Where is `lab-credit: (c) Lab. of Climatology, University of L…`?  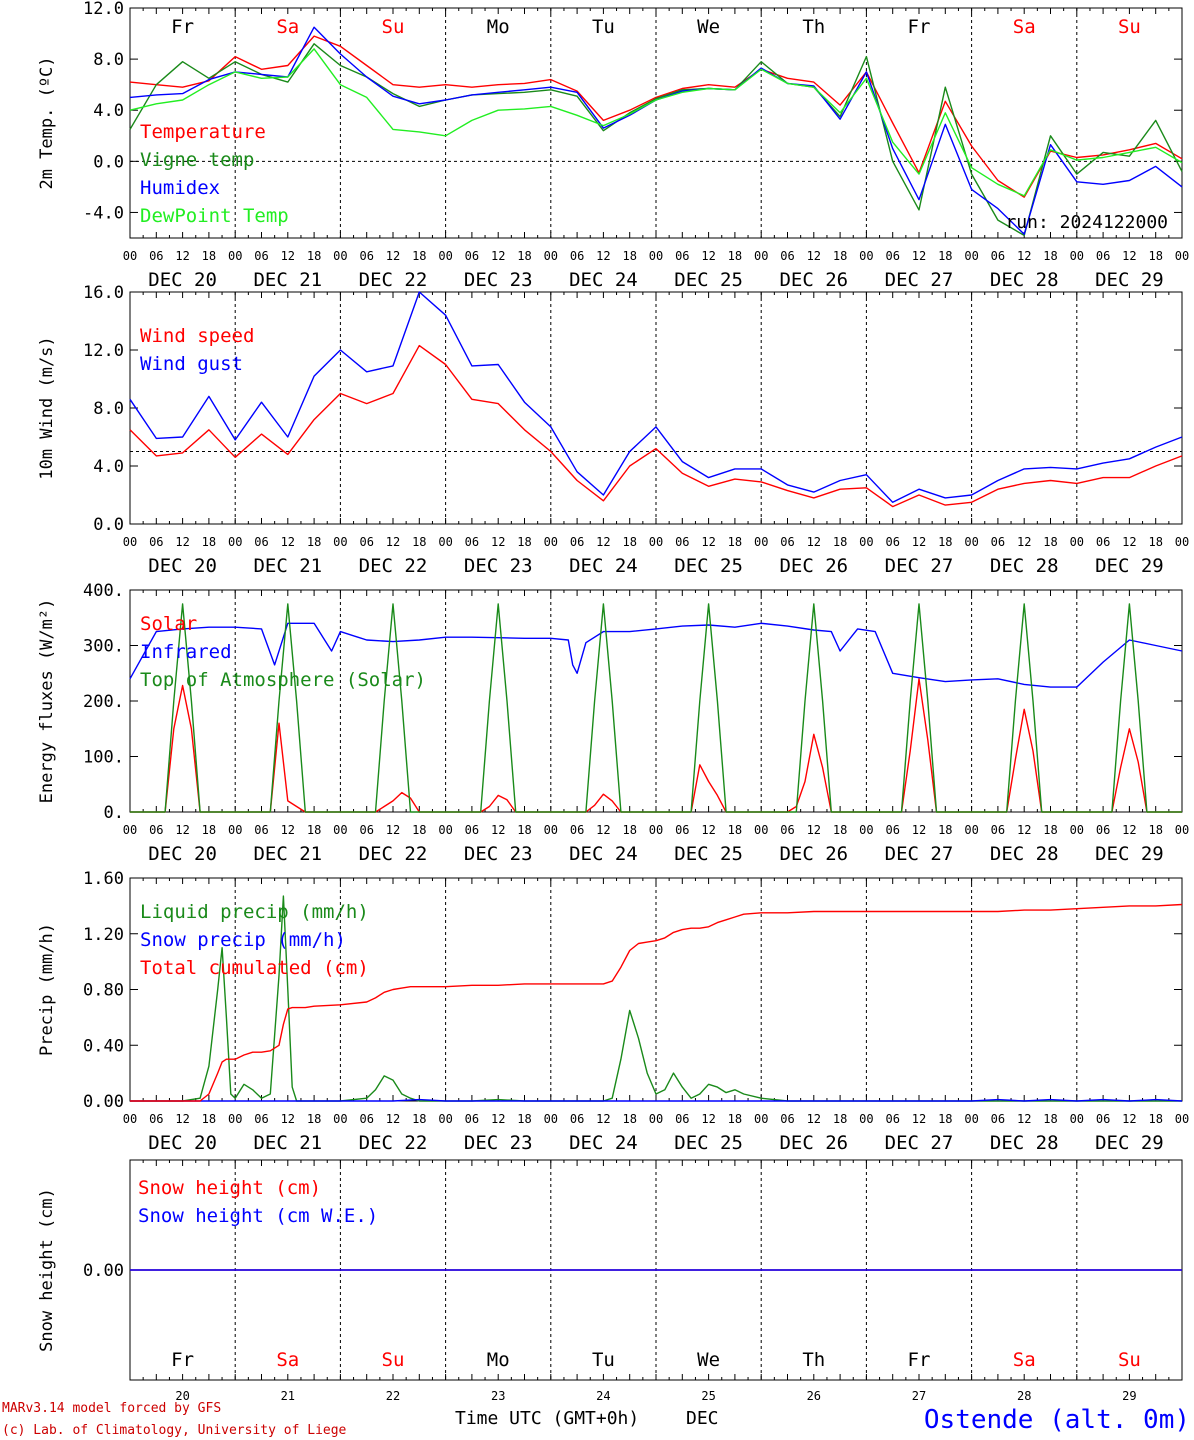 lab-credit: (c) Lab. of Climatology, University of L… is located at coordinates (174, 1430).